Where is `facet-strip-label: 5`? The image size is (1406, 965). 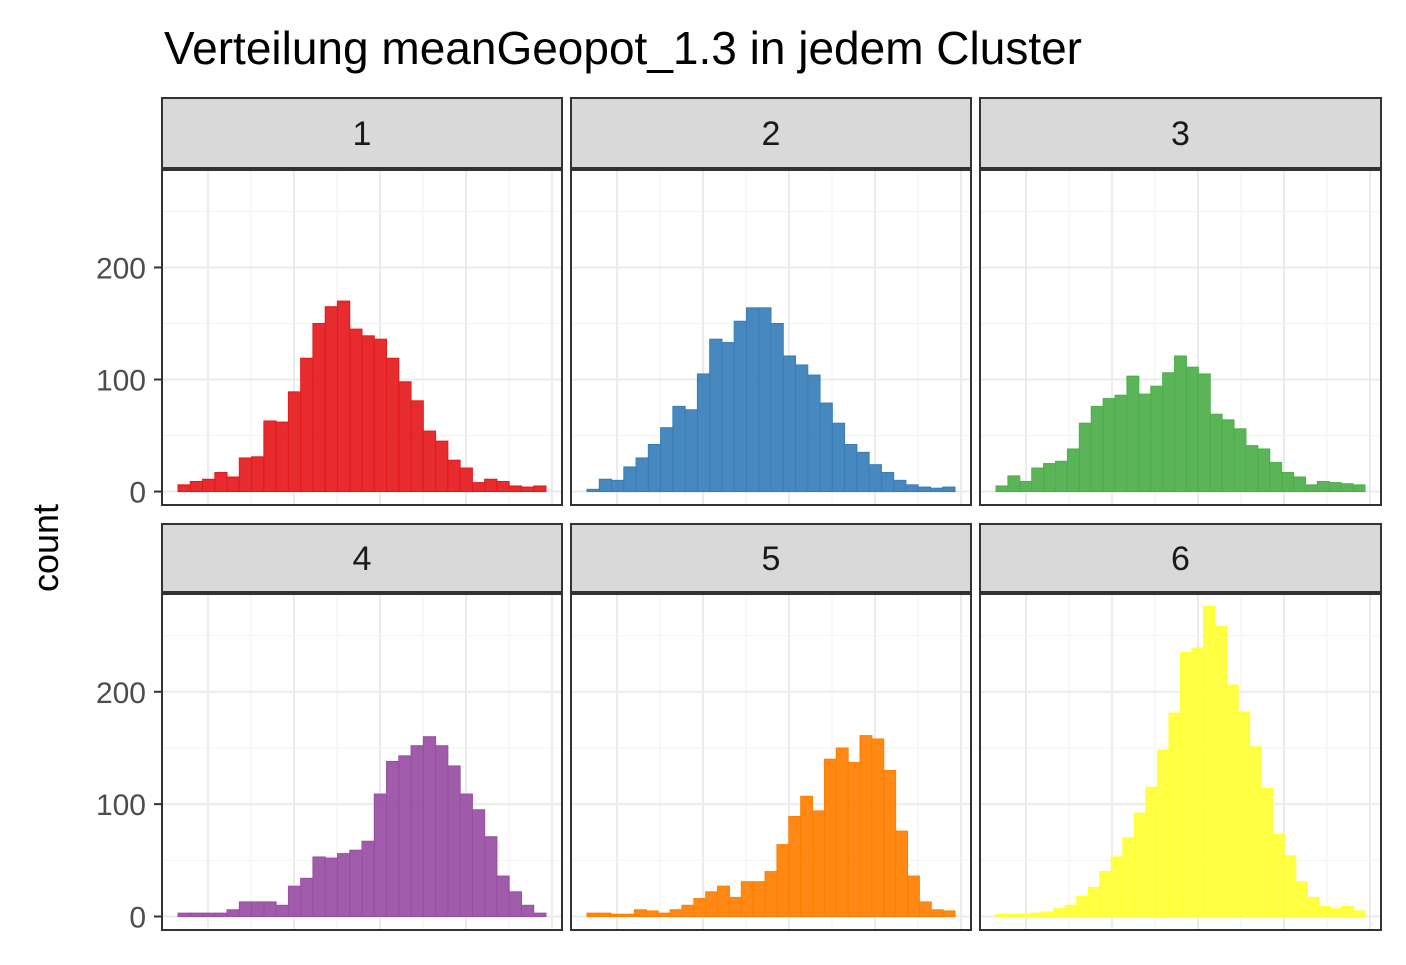 facet-strip-label: 5 is located at coordinates (771, 559).